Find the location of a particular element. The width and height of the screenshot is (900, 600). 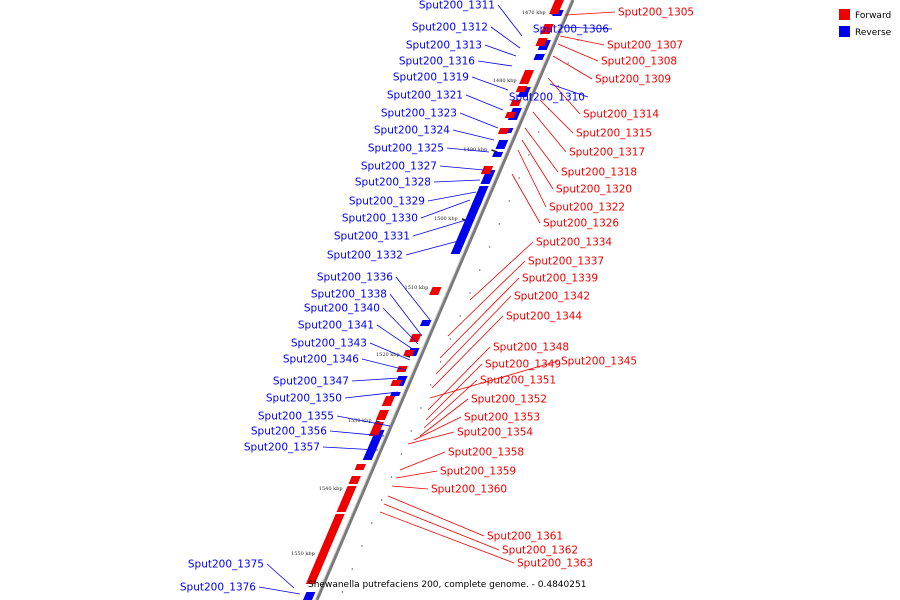

gene-label: Sput200_1362 is located at coordinates (540, 551).